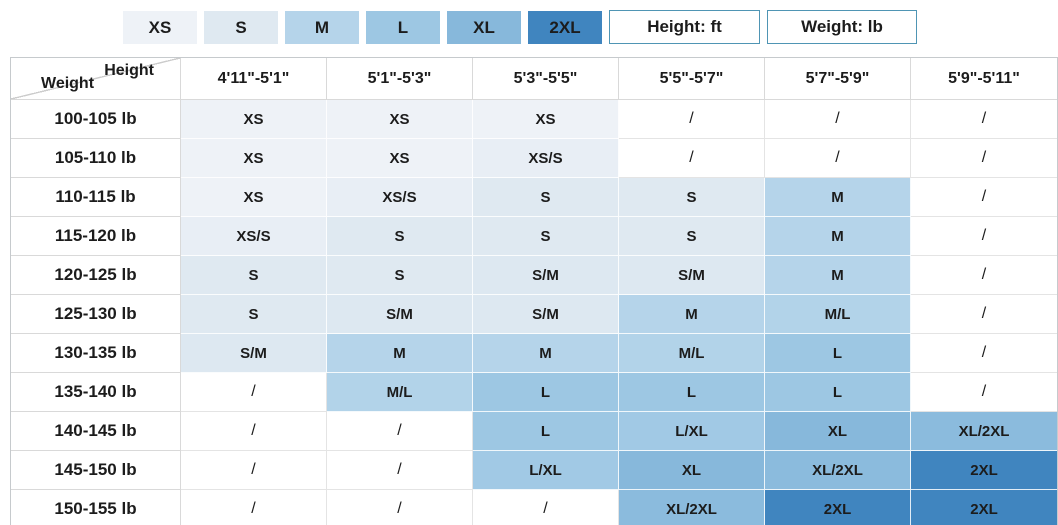 Image resolution: width=1058 pixels, height=525 pixels. I want to click on table-row: 120-125 lb S S S/M S/M M /, so click(534, 275).